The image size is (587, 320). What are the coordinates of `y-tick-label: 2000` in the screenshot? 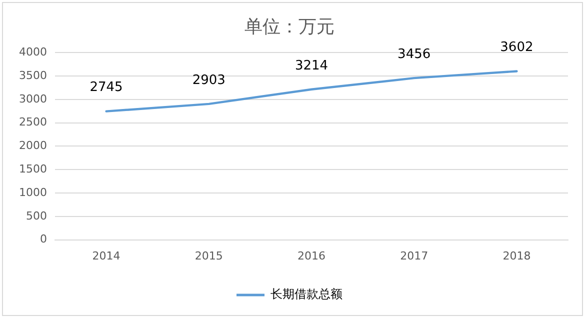 It's located at (32, 145).